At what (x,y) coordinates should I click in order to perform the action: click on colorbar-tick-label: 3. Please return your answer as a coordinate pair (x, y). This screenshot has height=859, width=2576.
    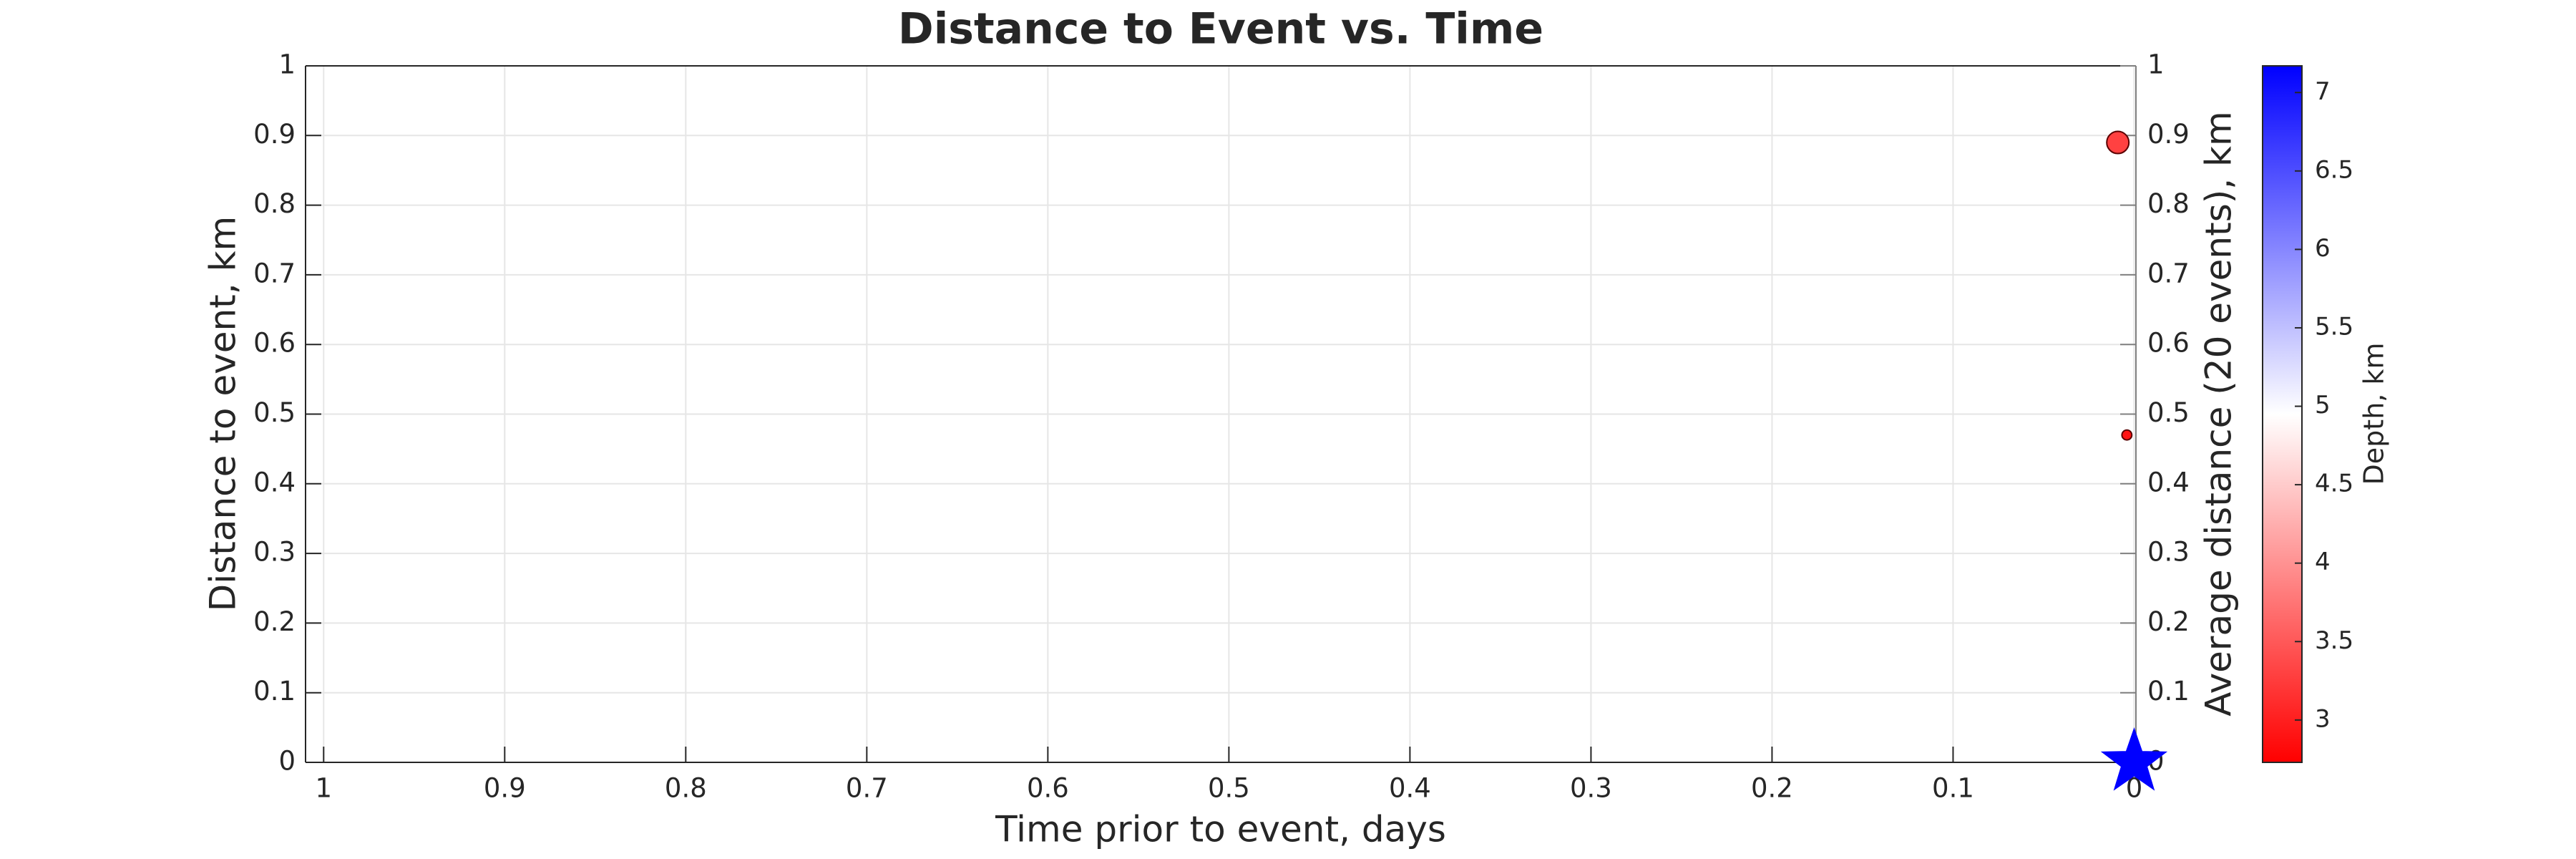
    Looking at the image, I should click on (2323, 718).